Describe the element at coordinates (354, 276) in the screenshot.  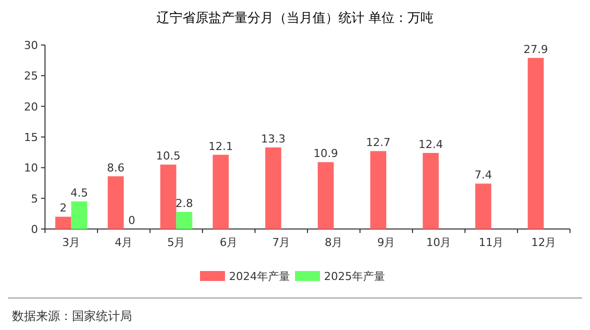
I see `legend-label: 2025年产量` at that location.